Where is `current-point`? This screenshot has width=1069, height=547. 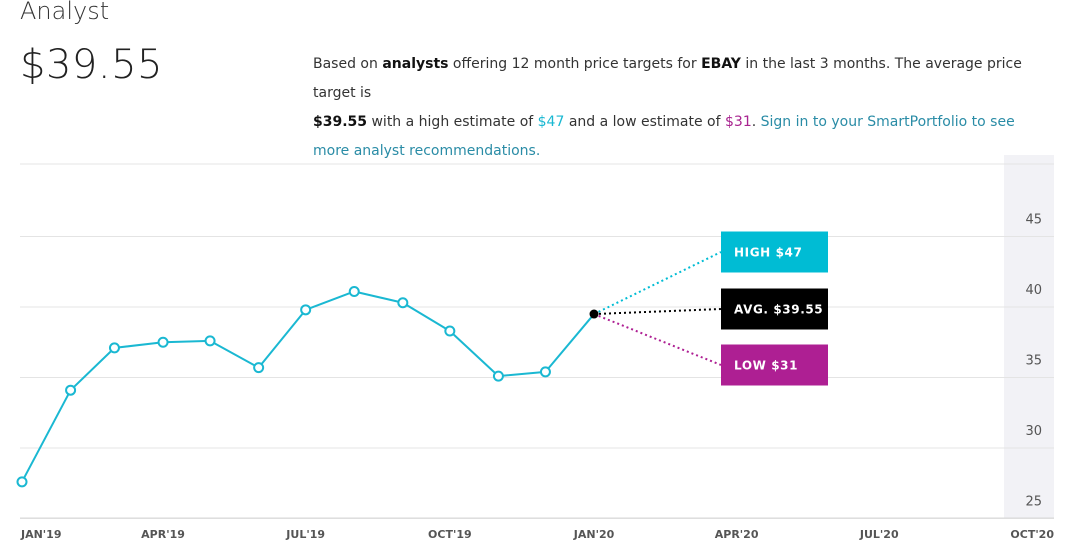 current-point is located at coordinates (594, 314).